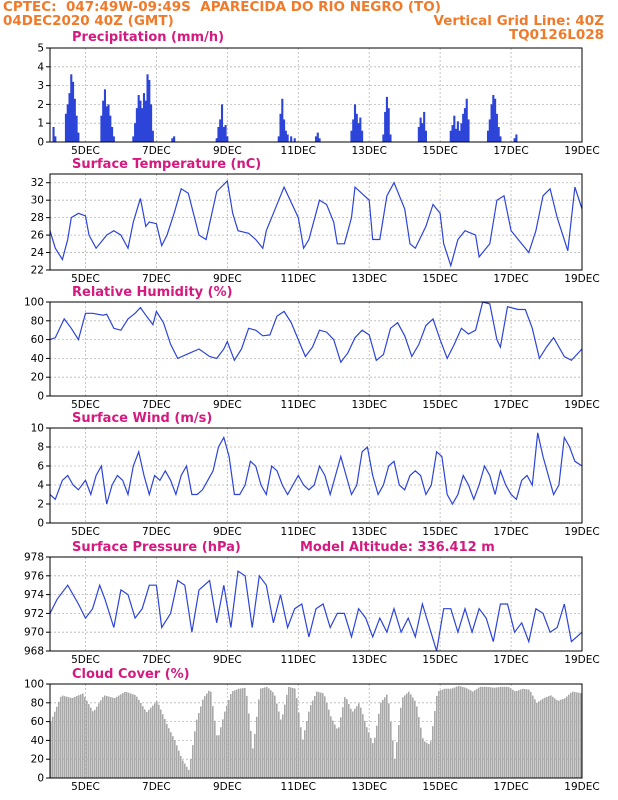 The height and width of the screenshot is (800, 618). I want to click on y-tick-label: 8, so click(40, 448).